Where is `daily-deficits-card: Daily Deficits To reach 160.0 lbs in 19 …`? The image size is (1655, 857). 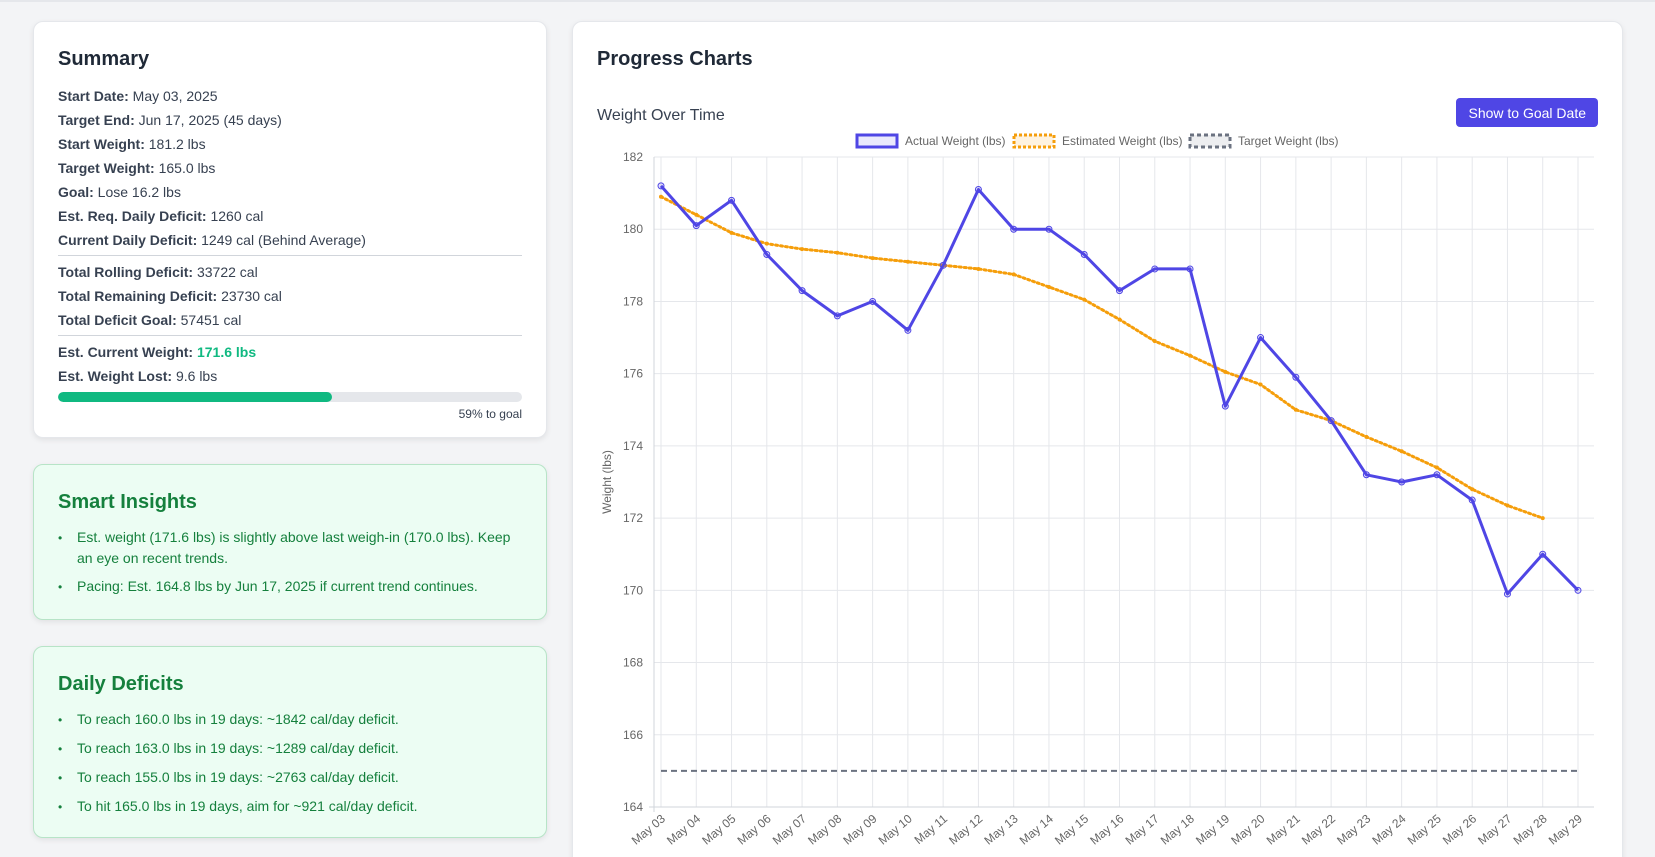
daily-deficits-card: Daily Deficits To reach 160.0 lbs in 19 … is located at coordinates (290, 742).